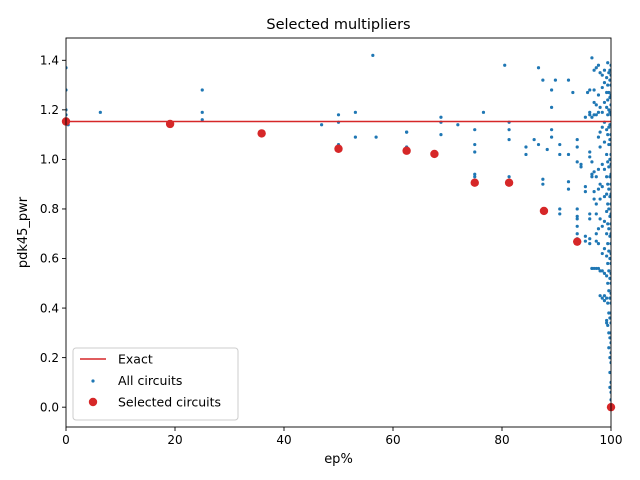  I want to click on x-axis: 0 20 40 60 80 100, so click(342, 437).